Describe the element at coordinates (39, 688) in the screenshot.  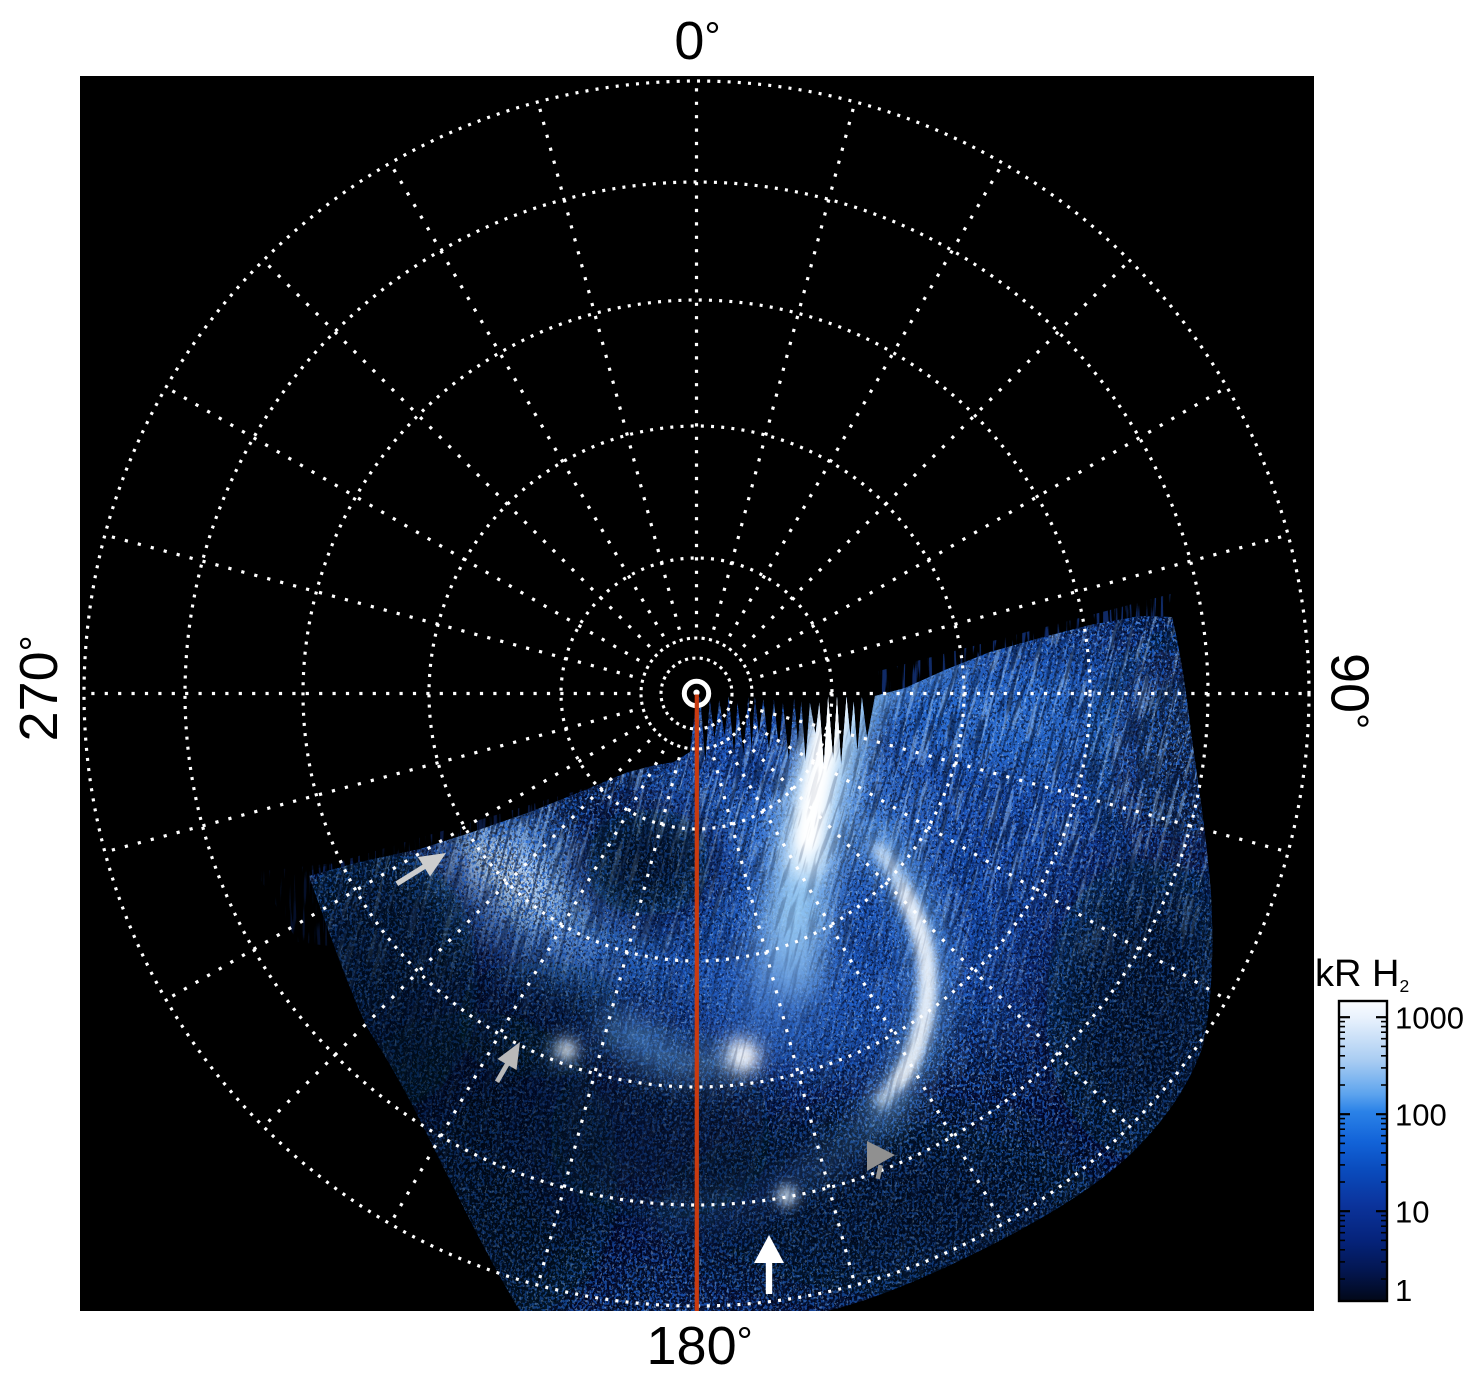
I see `svg-text: 270°` at that location.